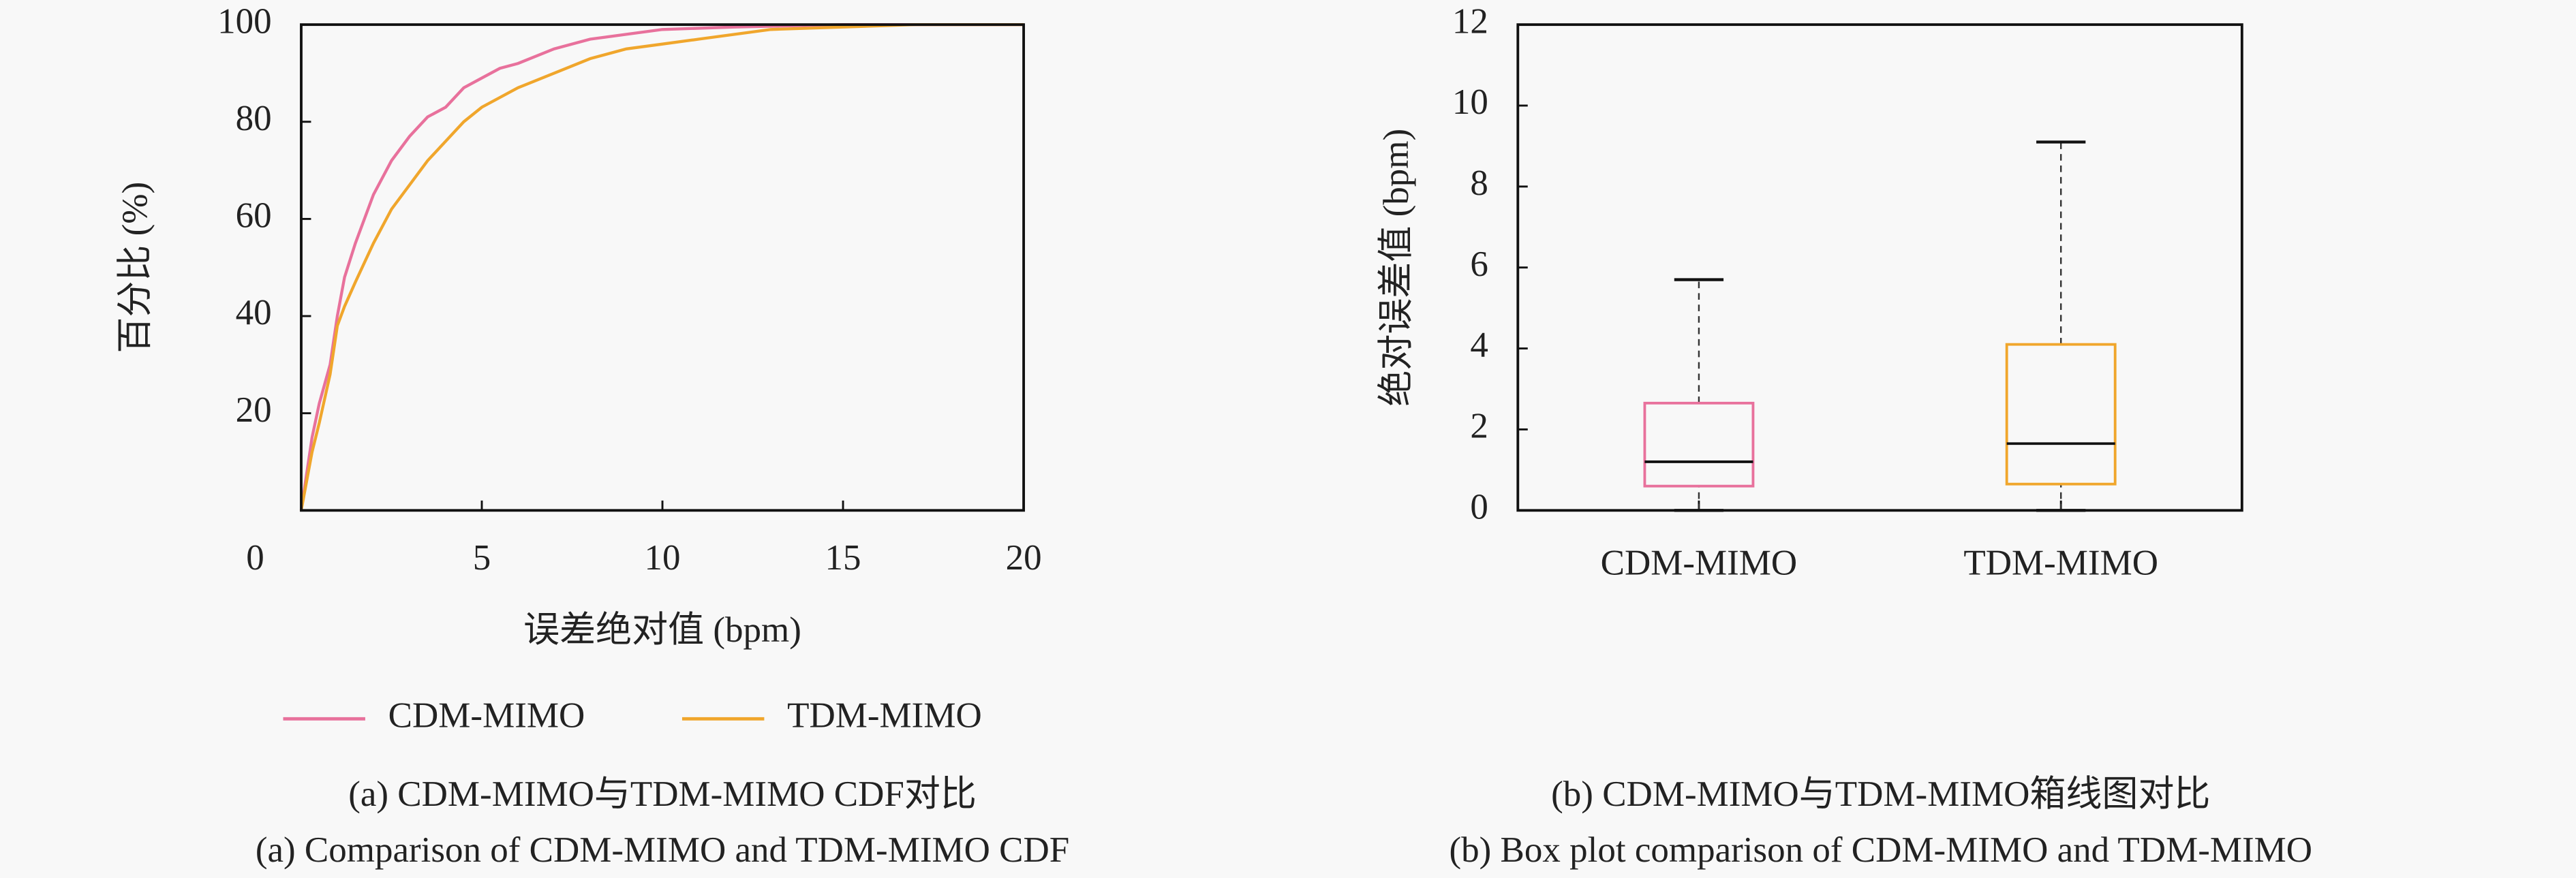  I want to click on y-axis-label: 绝对误差值 (bpm), so click(1396, 268).